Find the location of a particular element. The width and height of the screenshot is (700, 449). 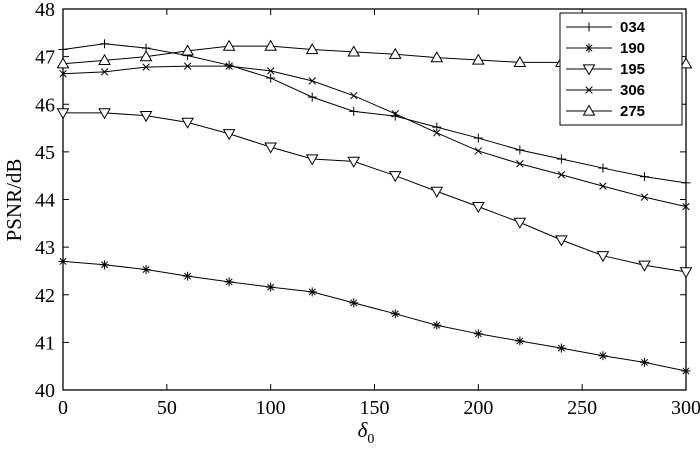

x-axis-label-main: δ is located at coordinates (363, 430).